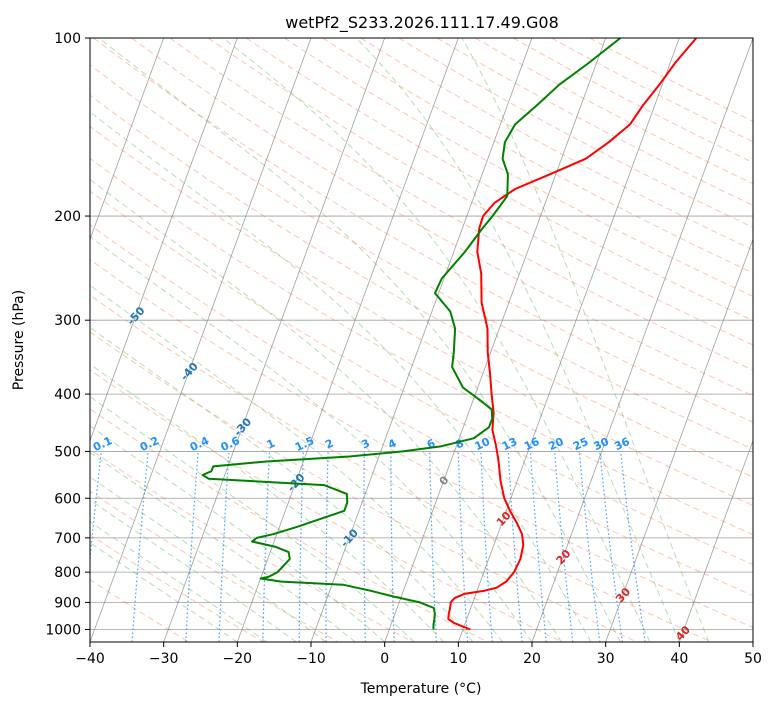  I want to click on x-tick-label: 20, so click(532, 659).